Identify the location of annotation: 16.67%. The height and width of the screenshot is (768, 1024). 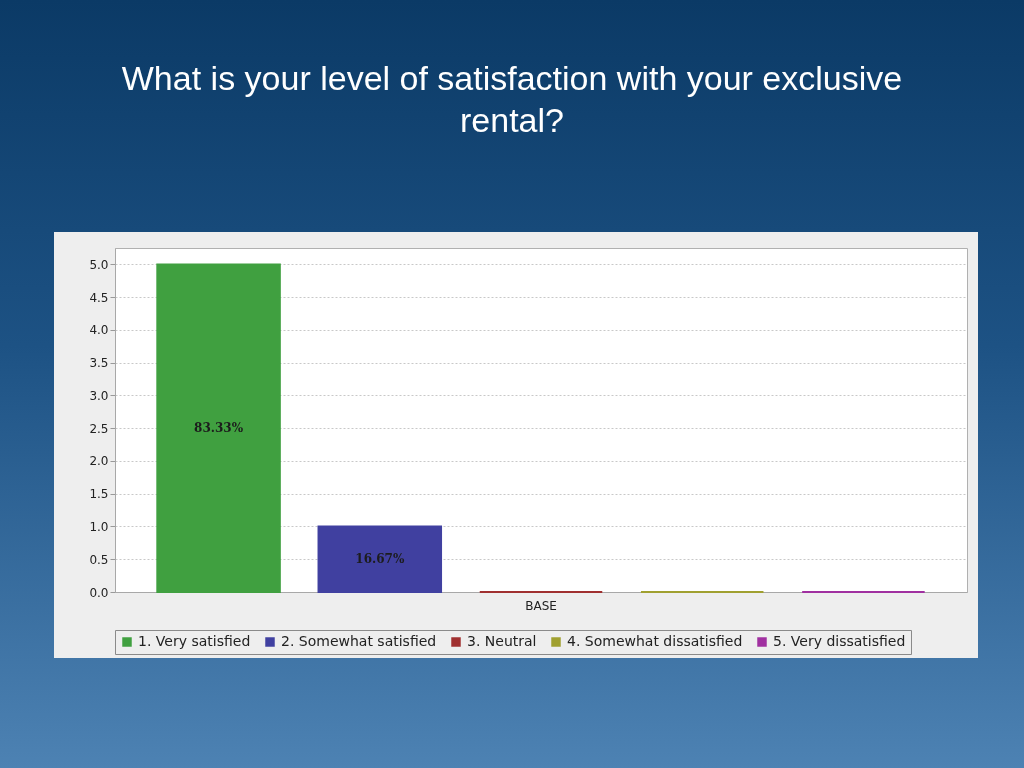
(380, 559).